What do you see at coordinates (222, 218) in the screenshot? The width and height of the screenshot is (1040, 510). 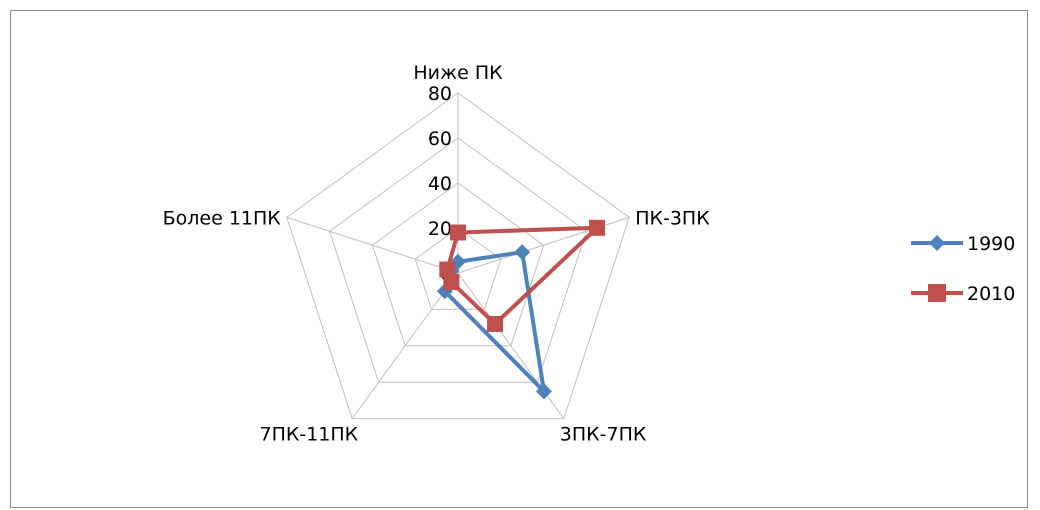 I see `category-label: Более 11ПК` at bounding box center [222, 218].